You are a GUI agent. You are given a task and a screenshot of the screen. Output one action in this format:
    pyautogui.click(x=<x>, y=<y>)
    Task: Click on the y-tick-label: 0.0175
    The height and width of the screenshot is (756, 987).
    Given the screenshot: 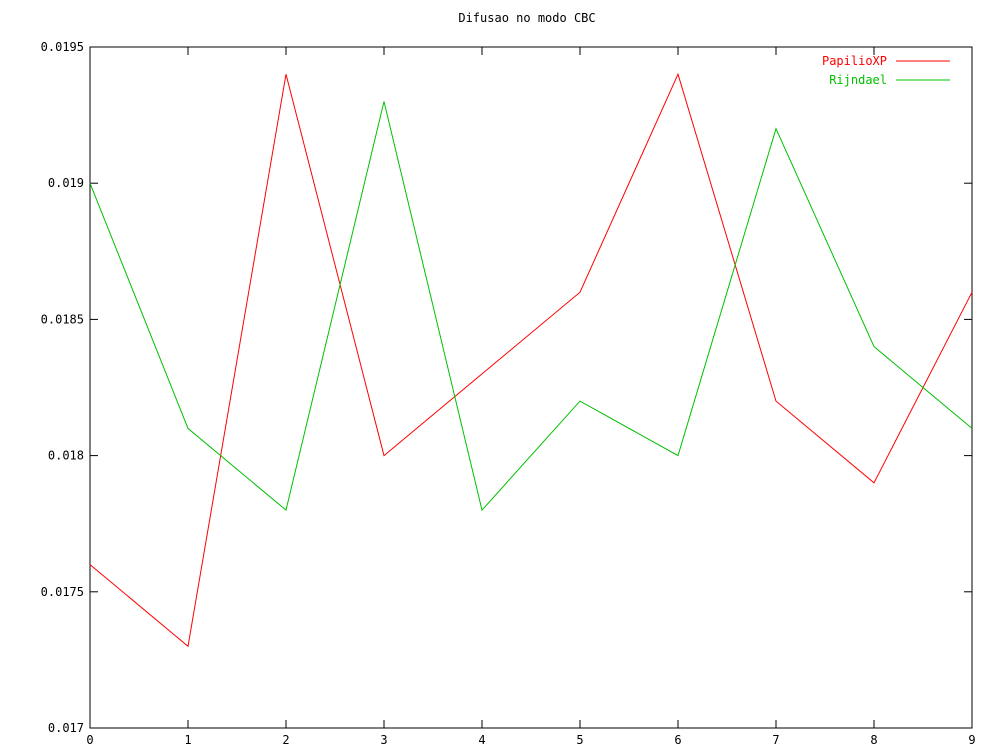 What is the action you would take?
    pyautogui.click(x=62, y=592)
    